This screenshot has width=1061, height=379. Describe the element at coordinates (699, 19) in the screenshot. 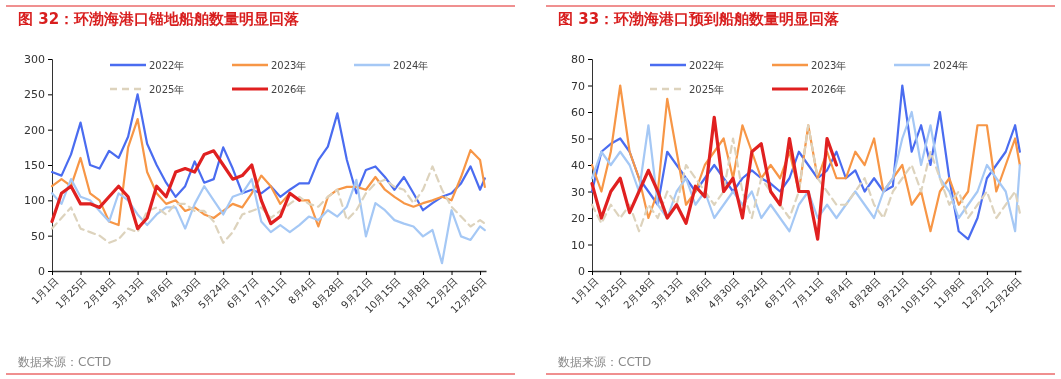

I see `chart-title: 图 33：环渤海港口预到船舶数量明显回落` at that location.